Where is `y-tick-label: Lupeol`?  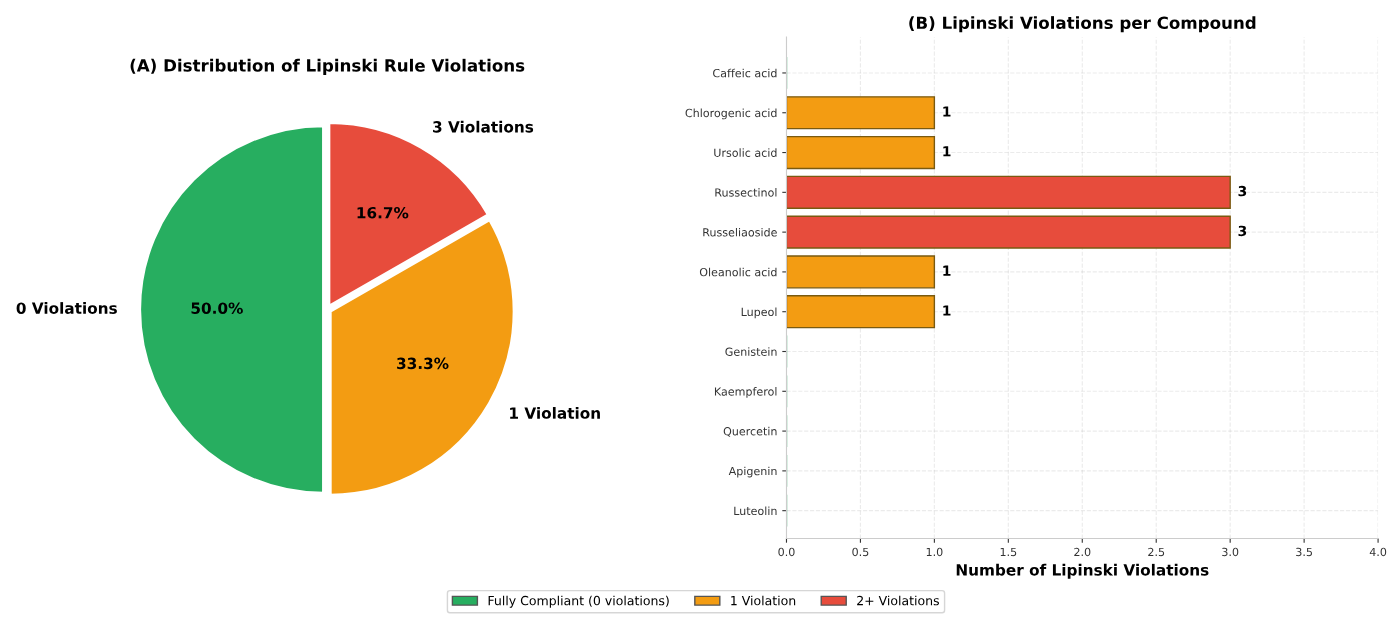 y-tick-label: Lupeol is located at coordinates (759, 313).